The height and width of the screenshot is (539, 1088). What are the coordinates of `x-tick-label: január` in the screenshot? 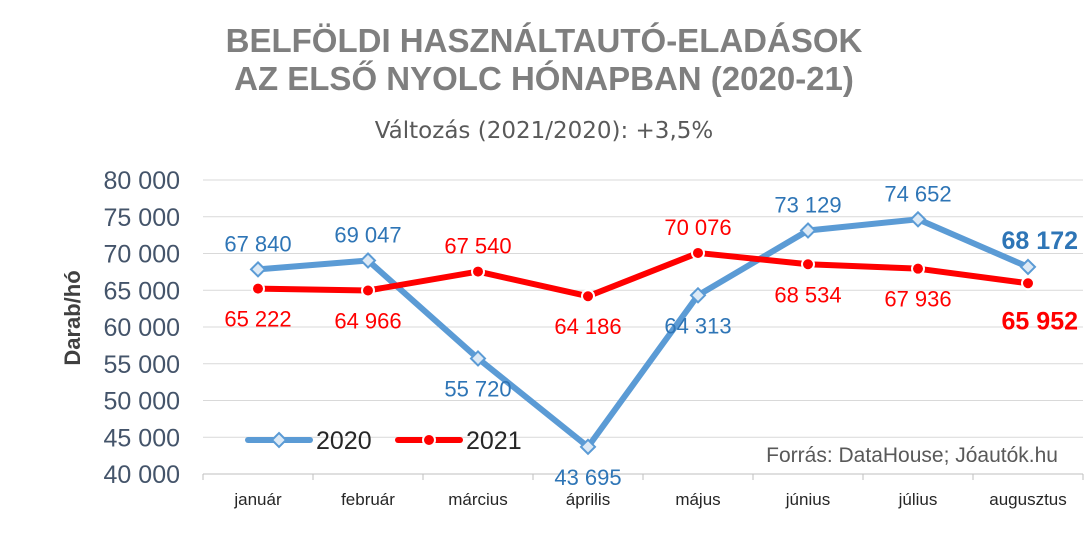 It's located at (257, 499).